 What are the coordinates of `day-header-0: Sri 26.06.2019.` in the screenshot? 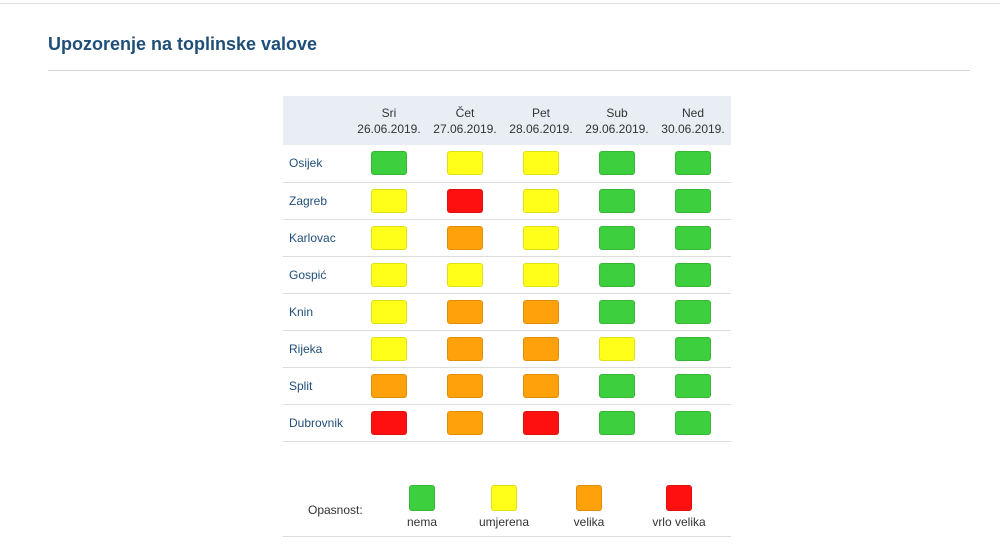 It's located at (389, 120).